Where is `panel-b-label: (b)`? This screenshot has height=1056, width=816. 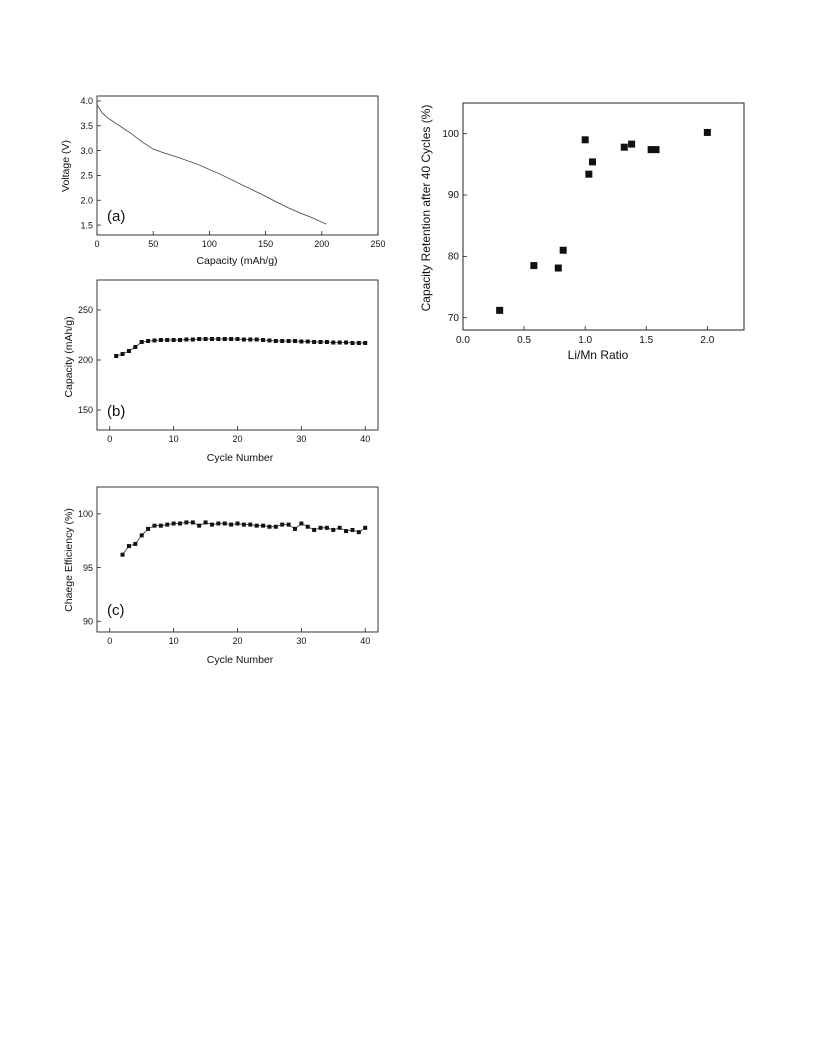 panel-b-label: (b) is located at coordinates (116, 411).